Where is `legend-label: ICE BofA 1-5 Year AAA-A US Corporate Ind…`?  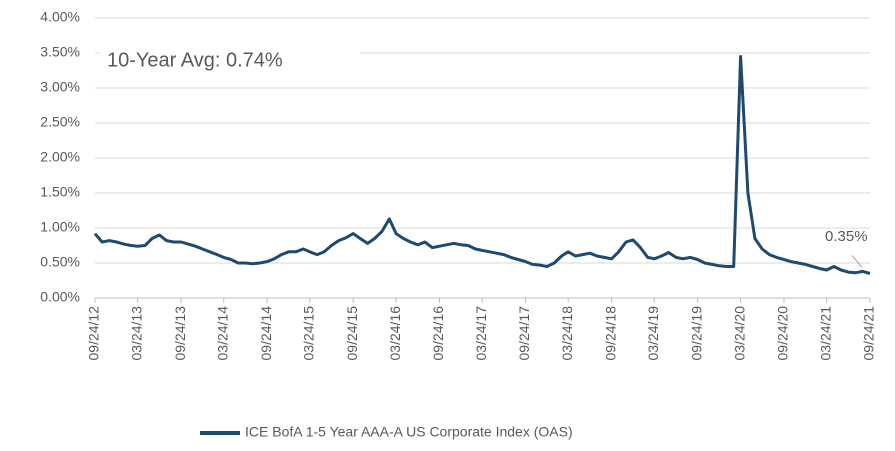 legend-label: ICE BofA 1-5 Year AAA-A US Corporate Ind… is located at coordinates (409, 432).